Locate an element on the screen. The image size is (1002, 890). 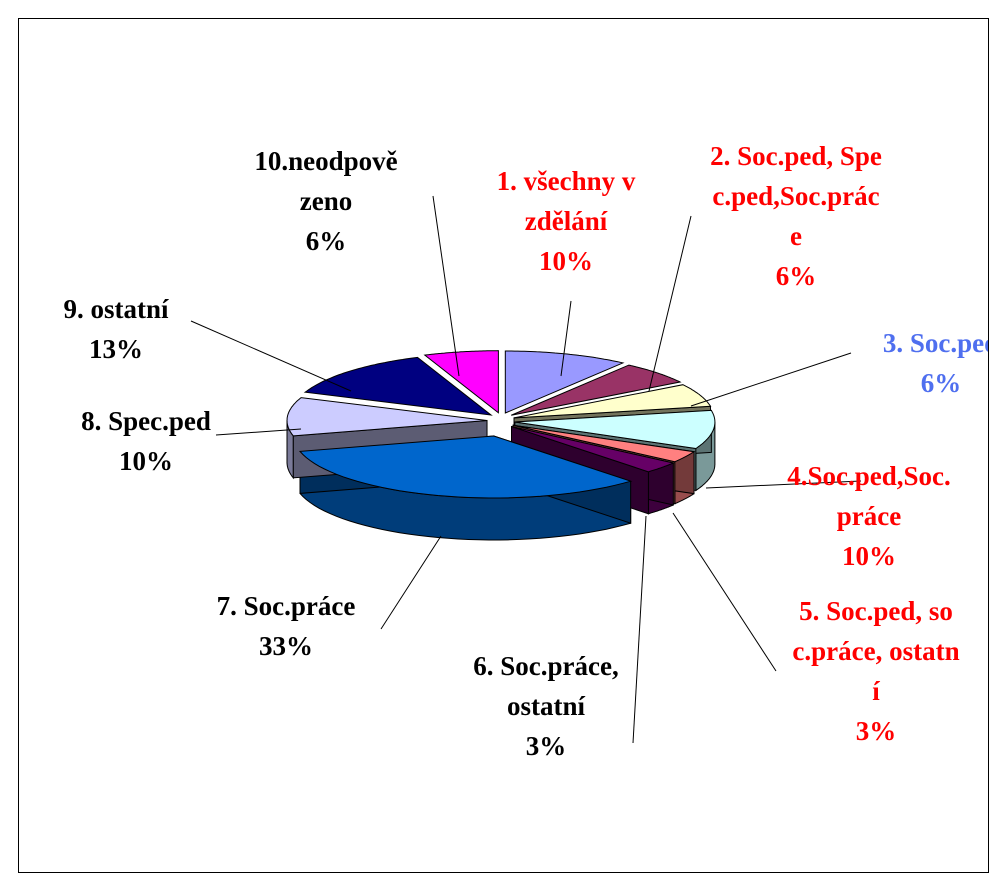
slice-label: 2. Soc.ped, Spec.ped,Soc.práce 6% is located at coordinates (796, 216).